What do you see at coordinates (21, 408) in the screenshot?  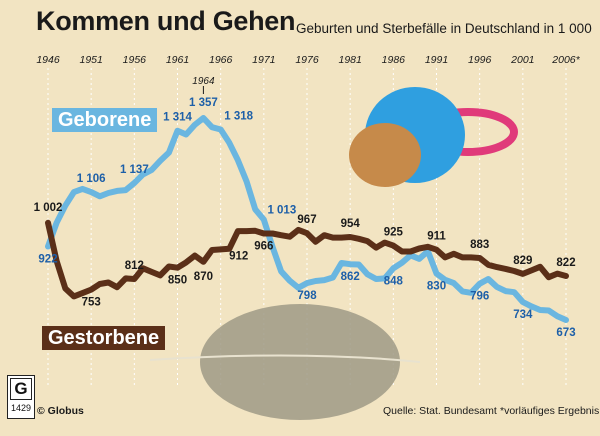 I see `logo-number: 1429` at bounding box center [21, 408].